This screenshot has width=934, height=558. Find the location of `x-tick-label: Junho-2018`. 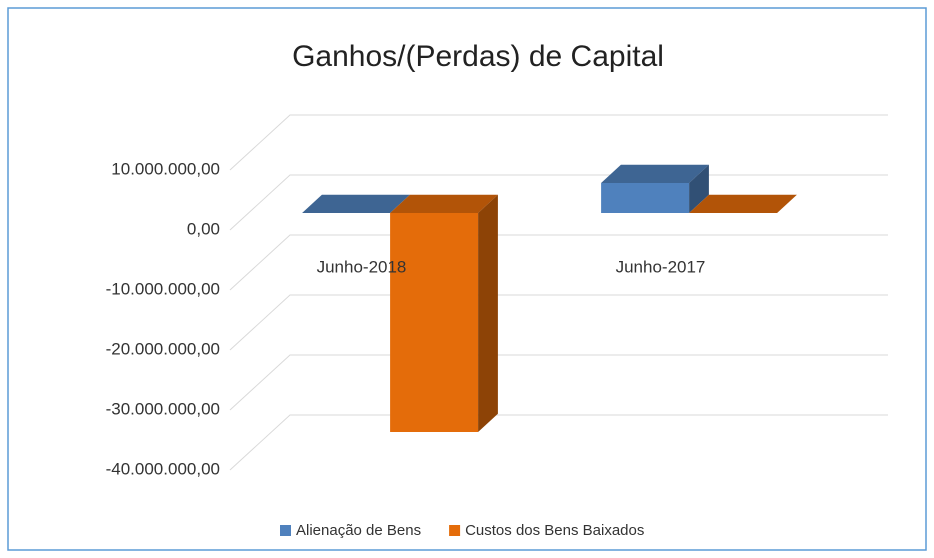

x-tick-label: Junho-2018 is located at coordinates (362, 266).